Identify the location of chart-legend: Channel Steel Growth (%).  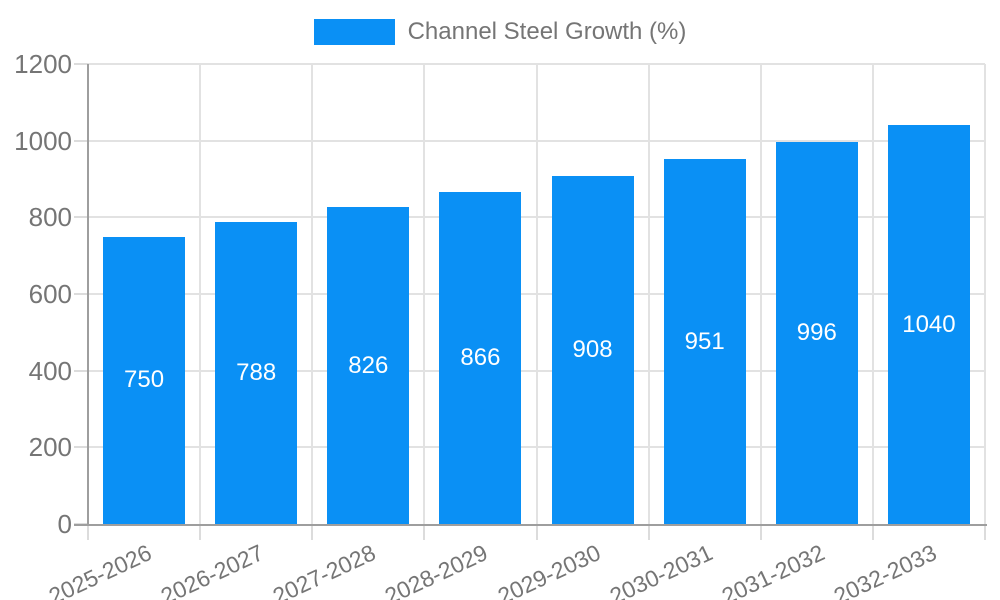
(500, 32).